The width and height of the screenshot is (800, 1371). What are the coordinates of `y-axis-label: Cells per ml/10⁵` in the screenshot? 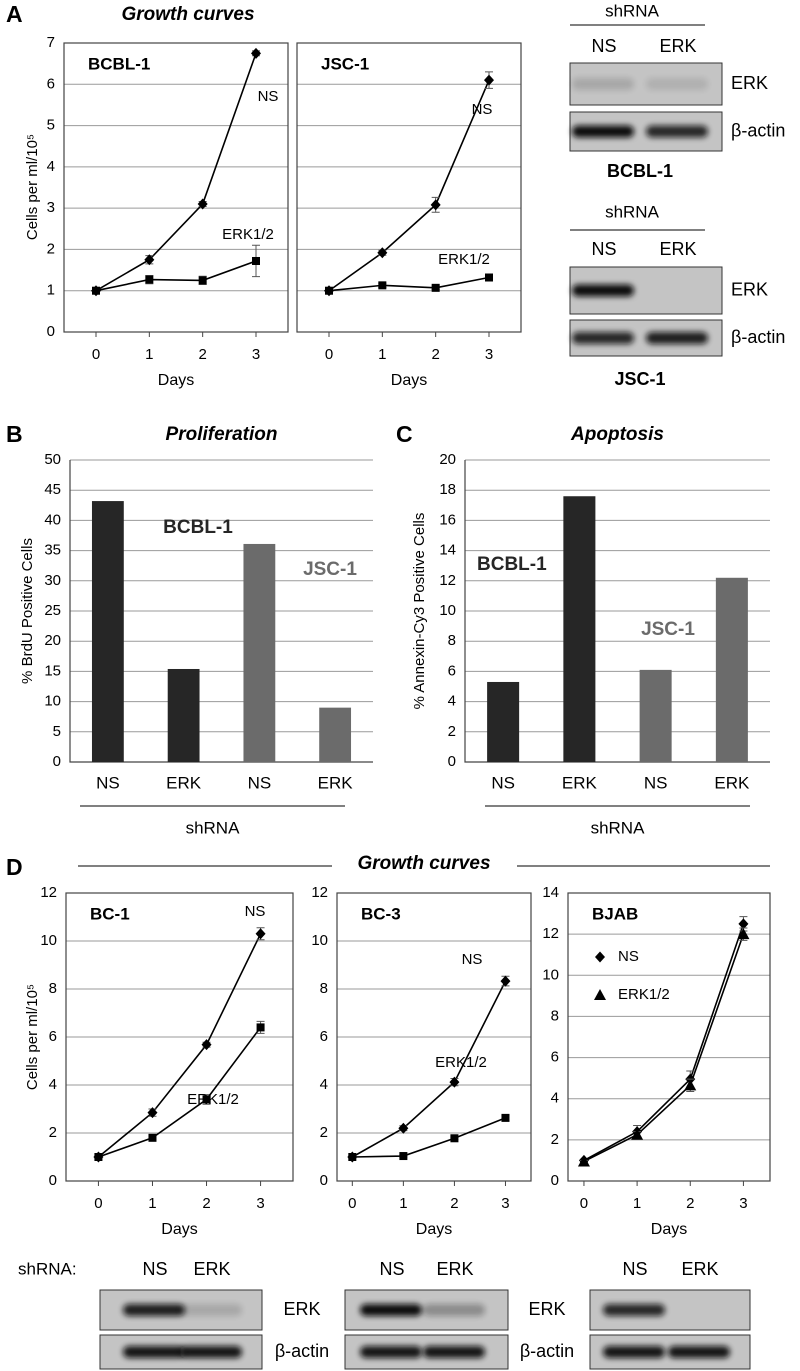 It's located at (32, 1037).